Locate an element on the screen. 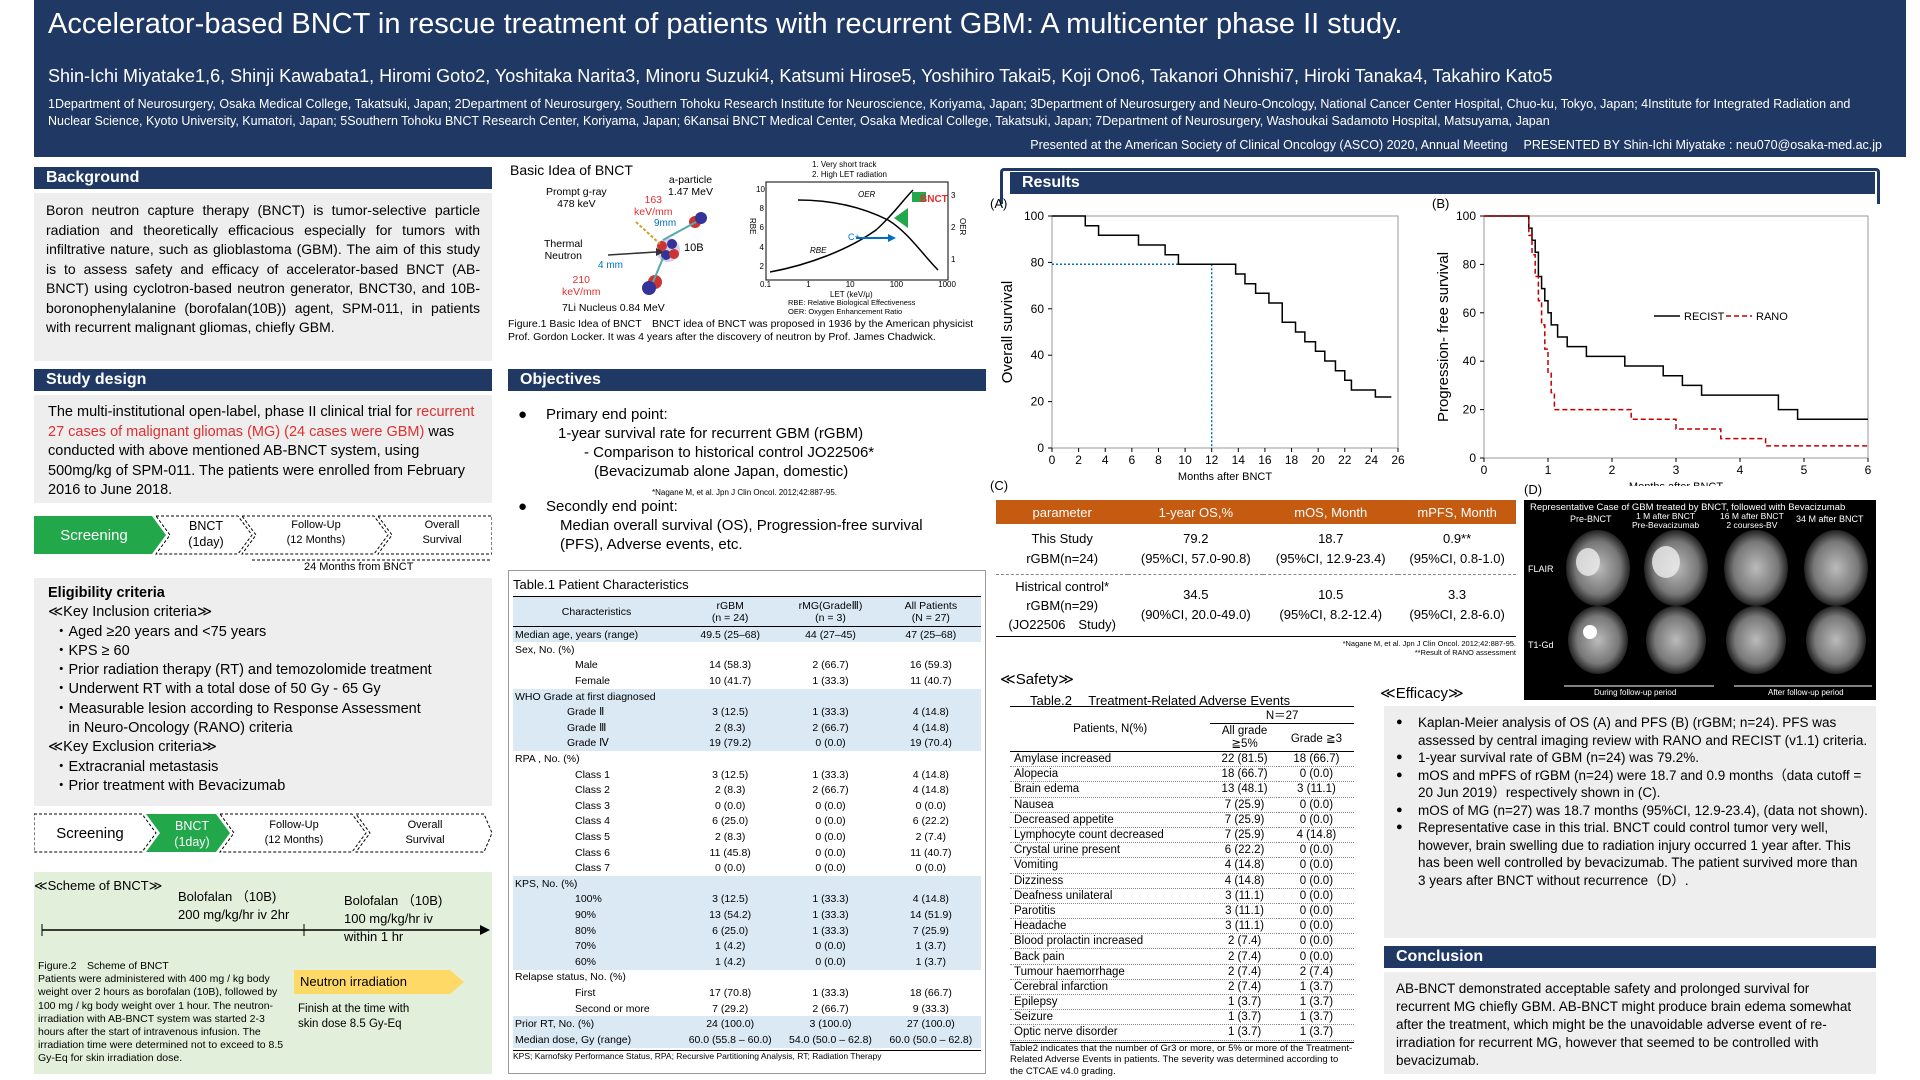  table1-cell: 1 (33.3) is located at coordinates (830, 899).